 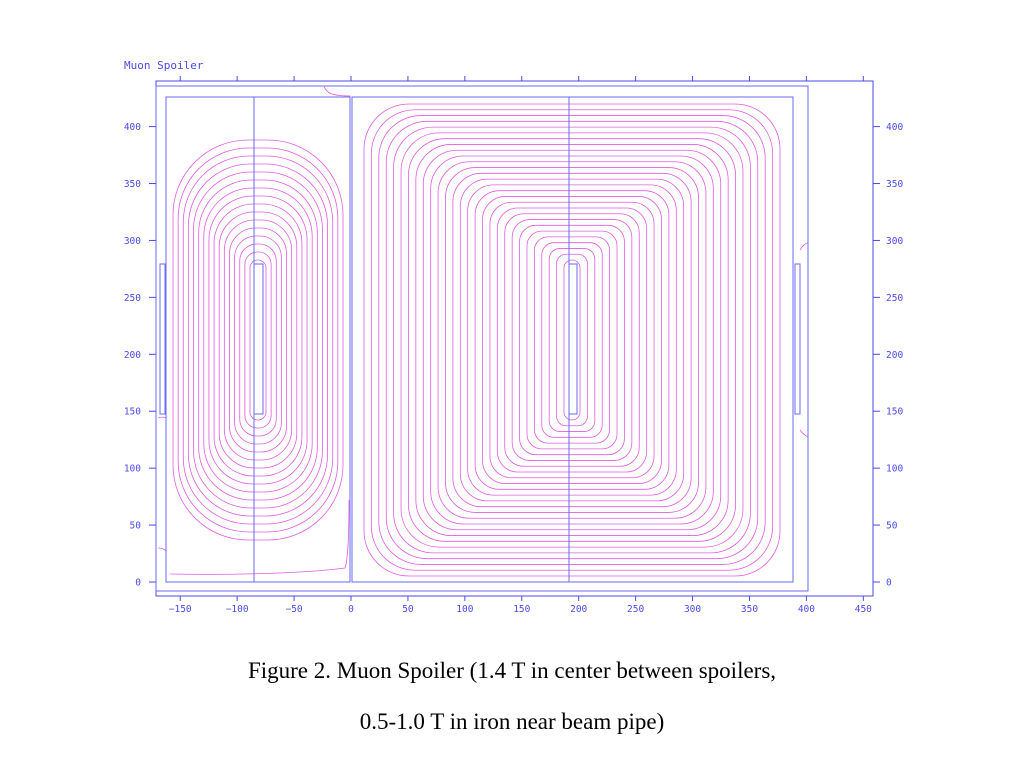 I want to click on y-tick-label-right: 150, so click(x=894, y=412).